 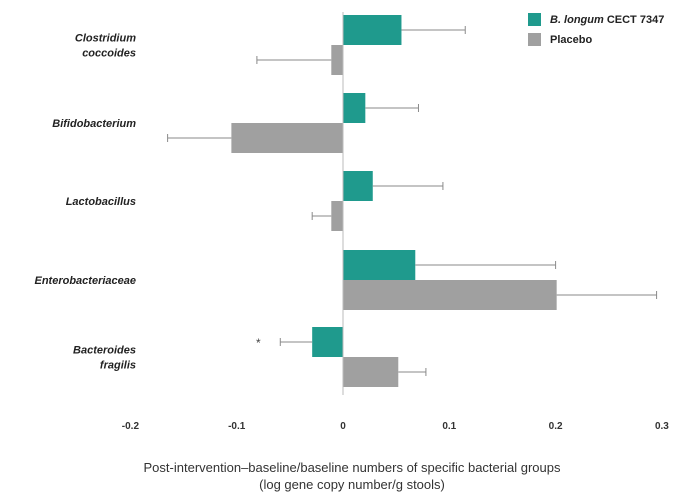 I want to click on legend: B. longum CECT 7347 Placebo, so click(x=596, y=29).